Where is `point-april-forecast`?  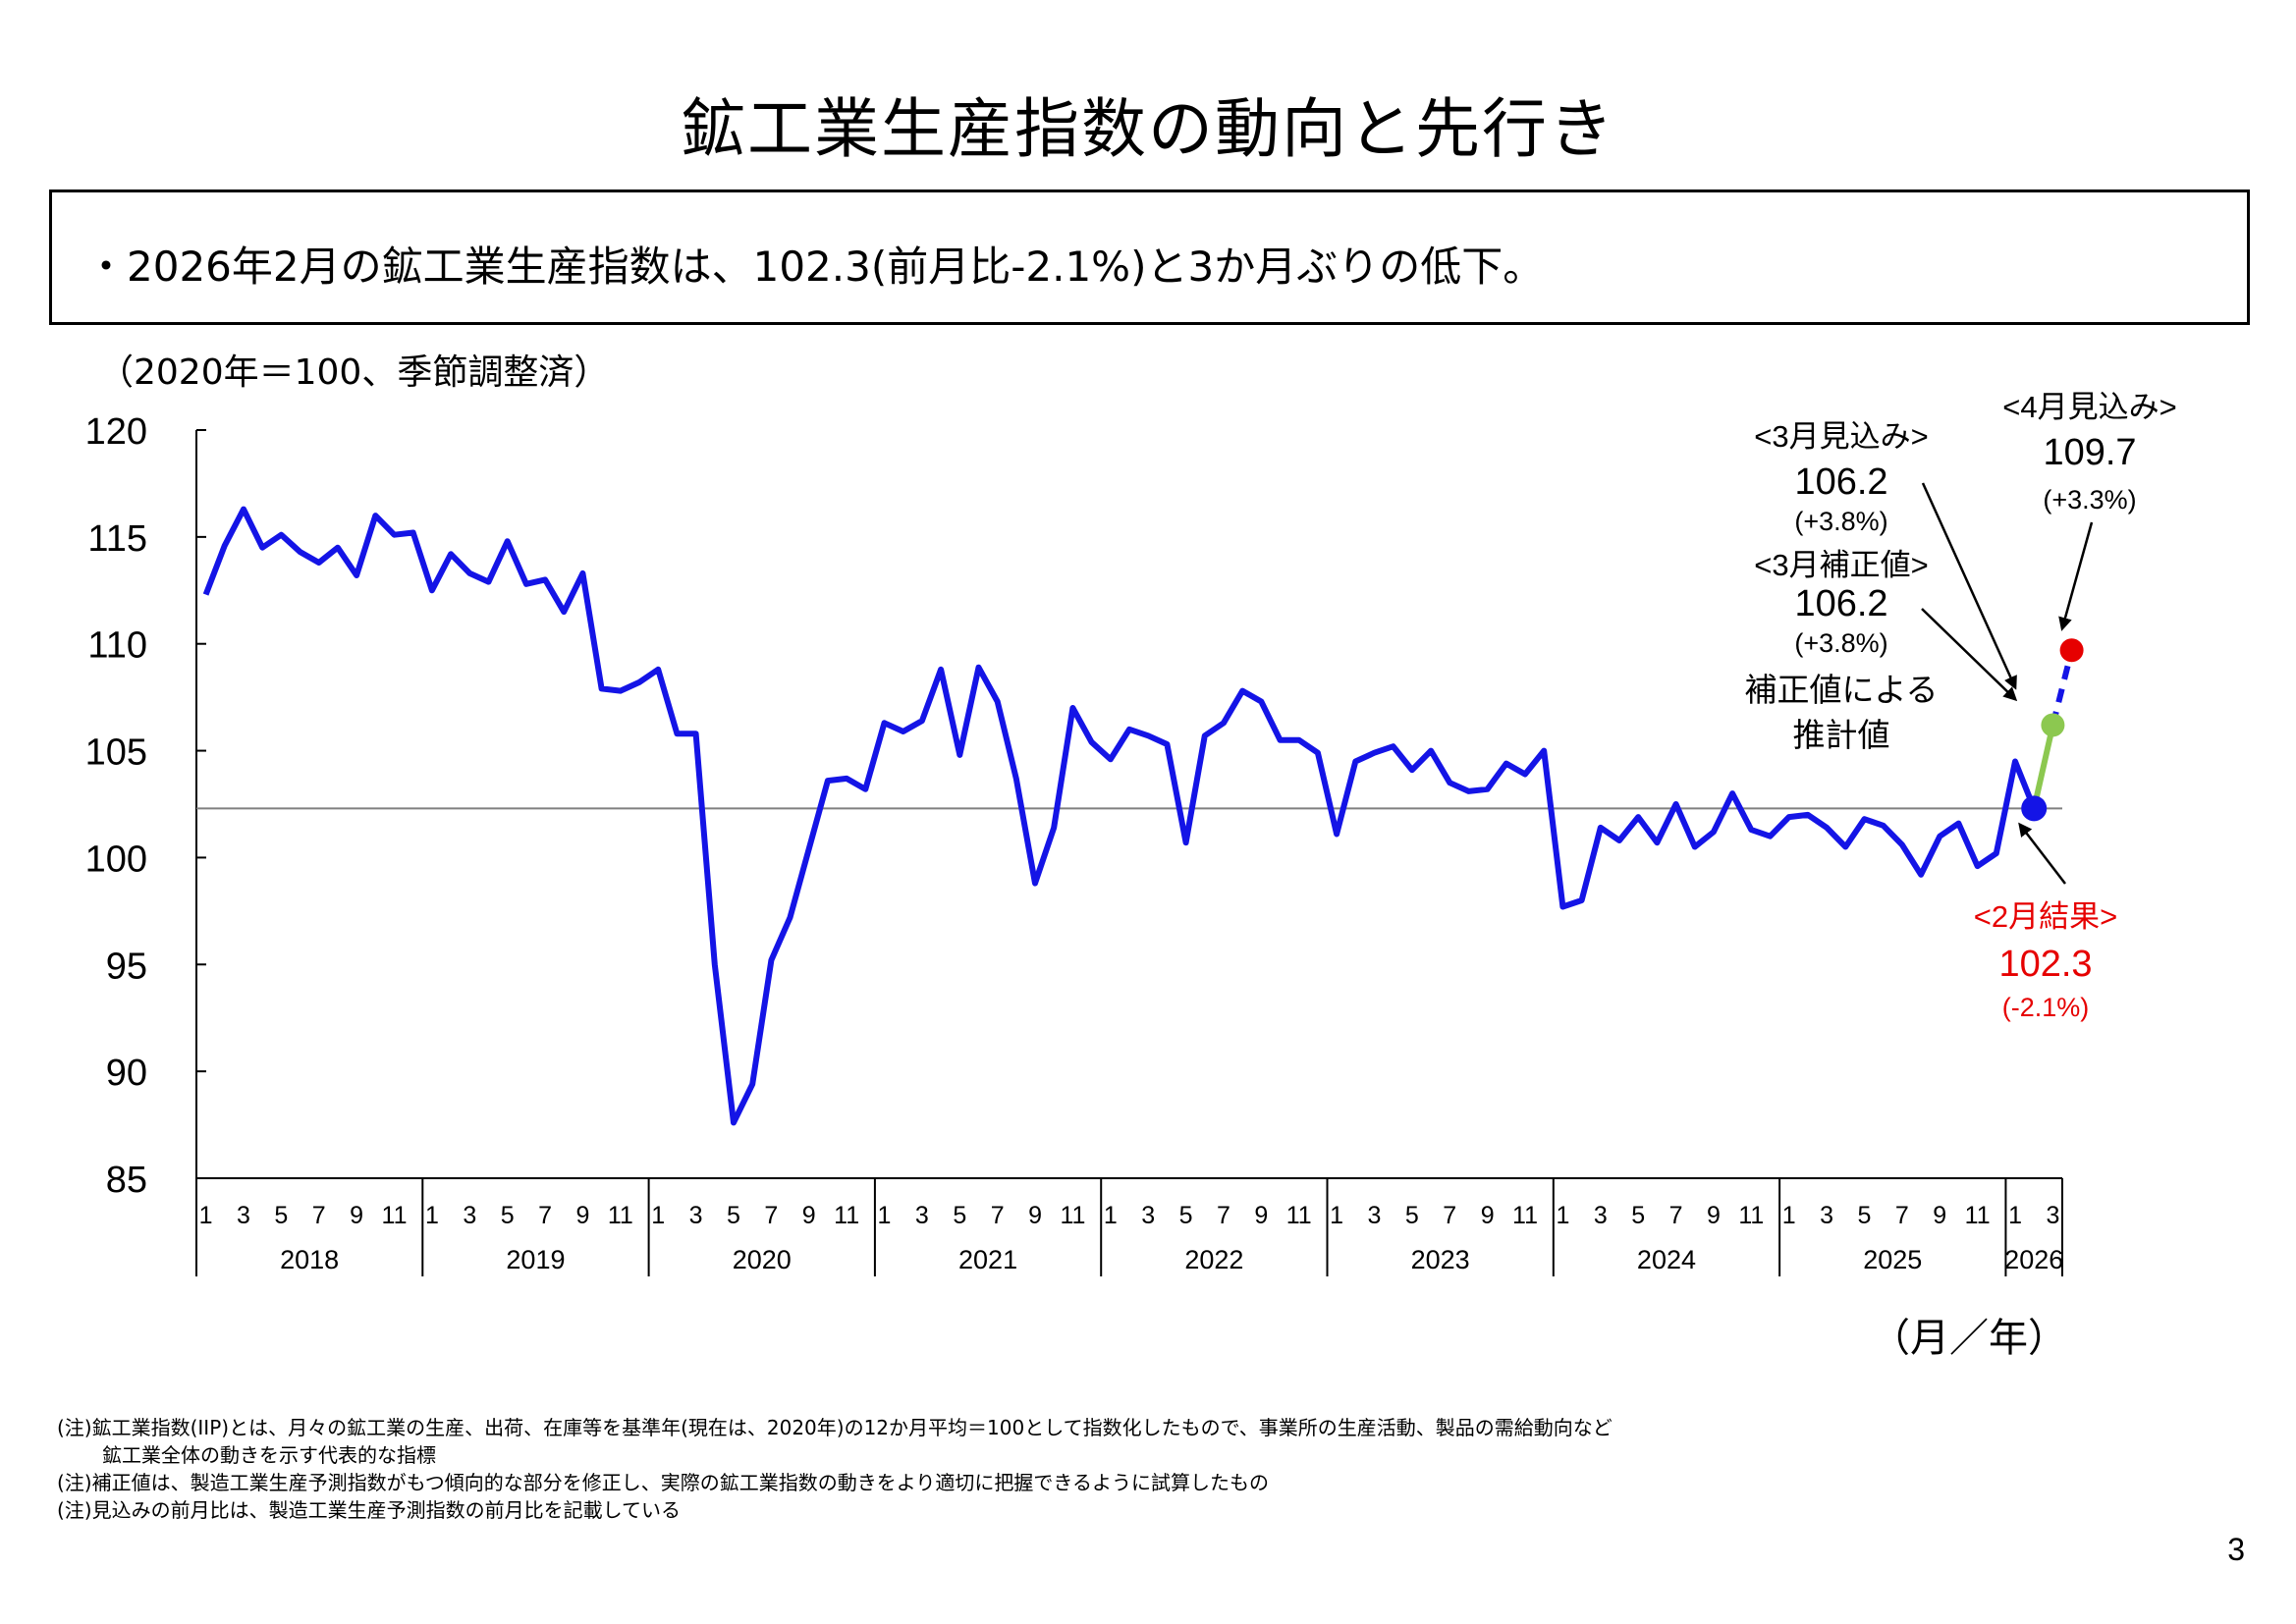 point-april-forecast is located at coordinates (2071, 650).